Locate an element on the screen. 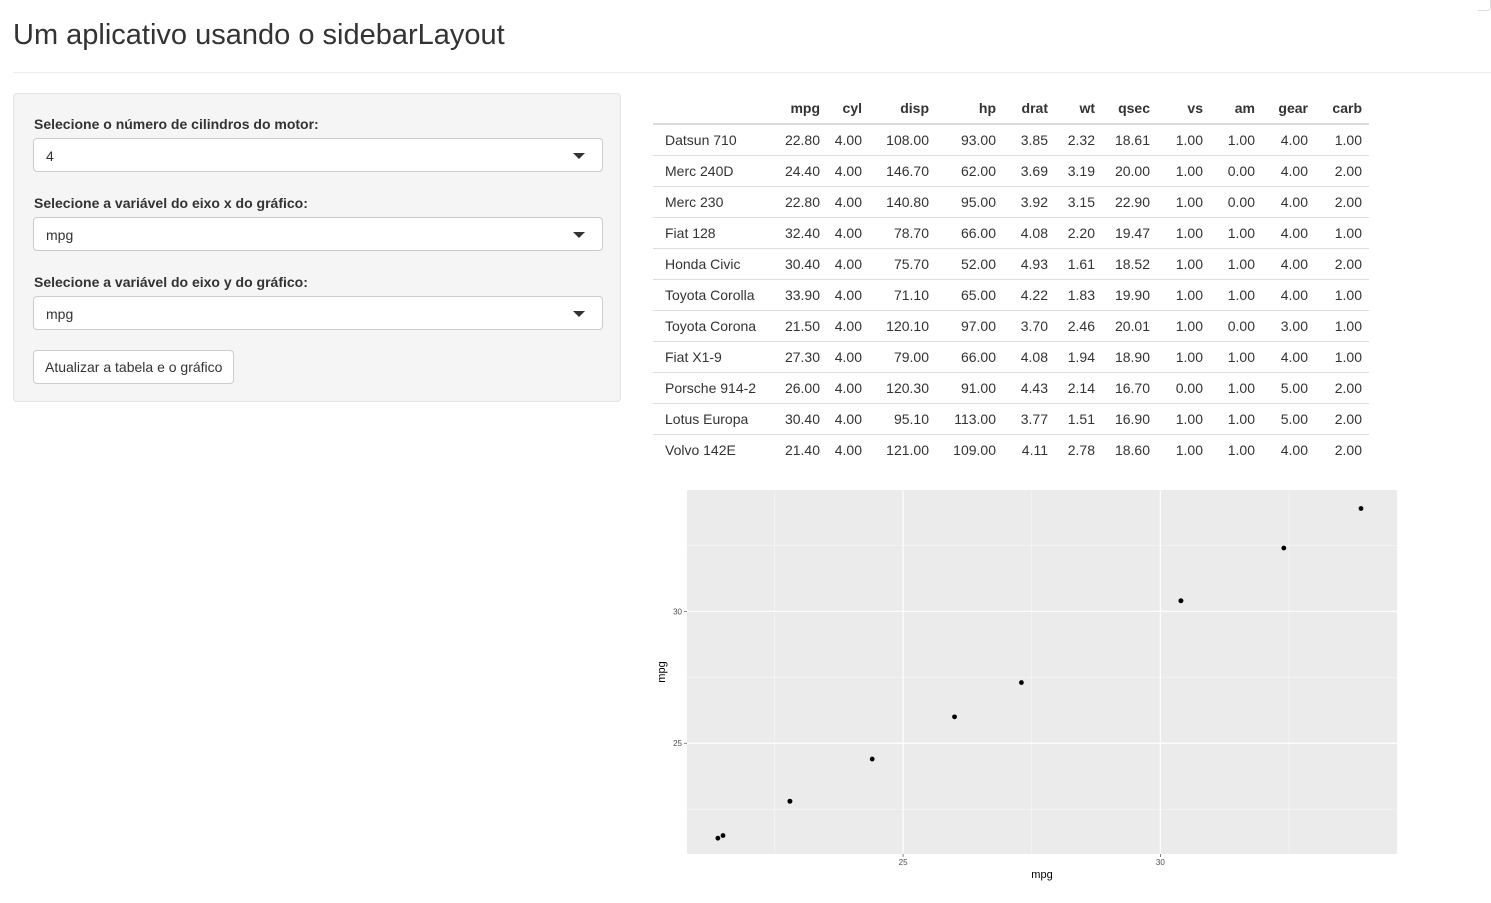 Image resolution: width=1491 pixels, height=903 pixels. table-cell-mpg: 26.00 is located at coordinates (794, 388).